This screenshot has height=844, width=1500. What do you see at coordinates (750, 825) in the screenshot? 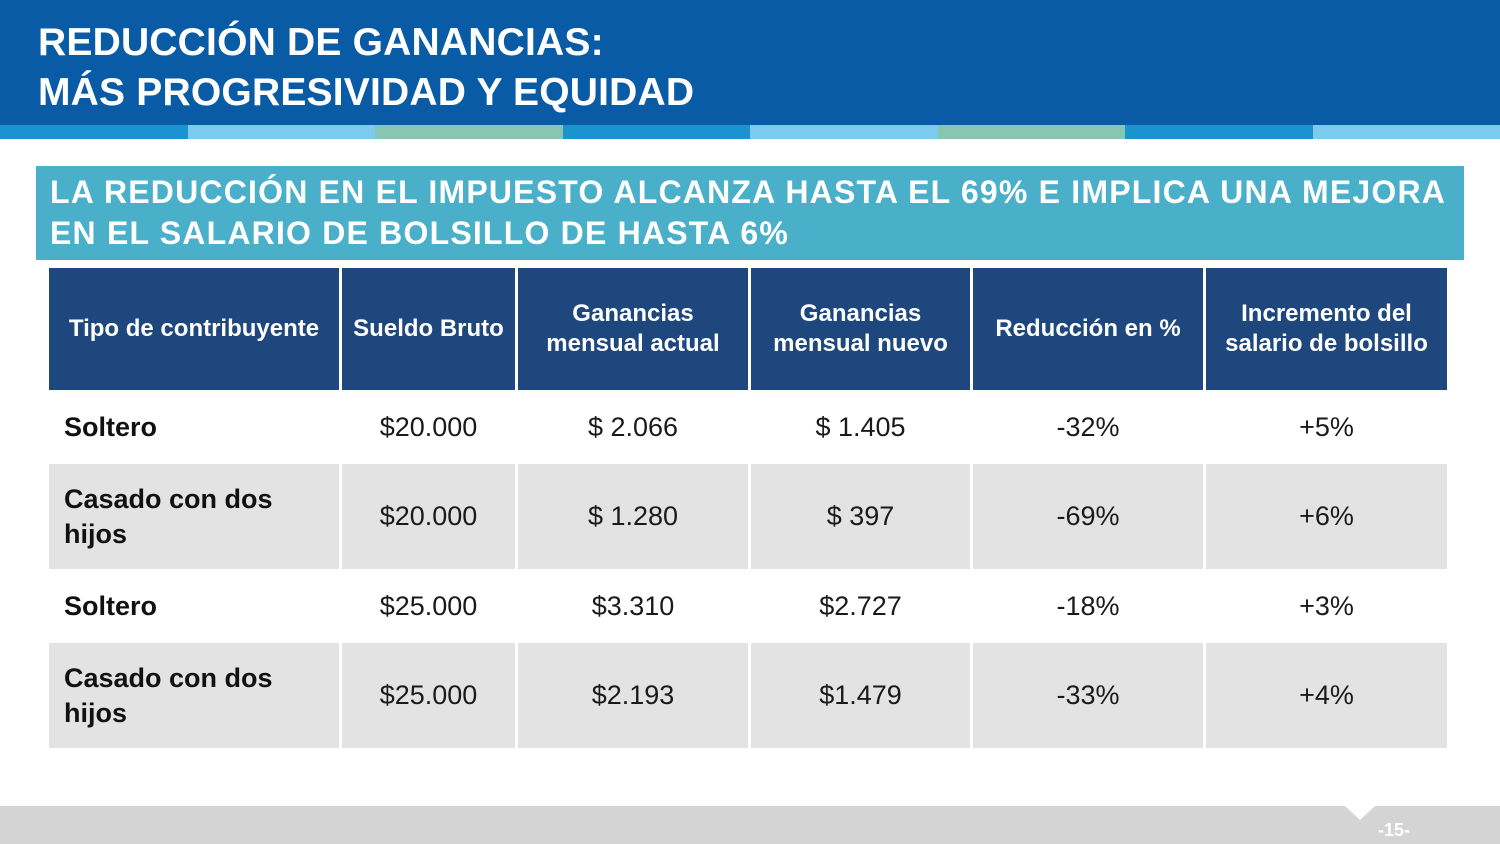
I see `footer-bar` at bounding box center [750, 825].